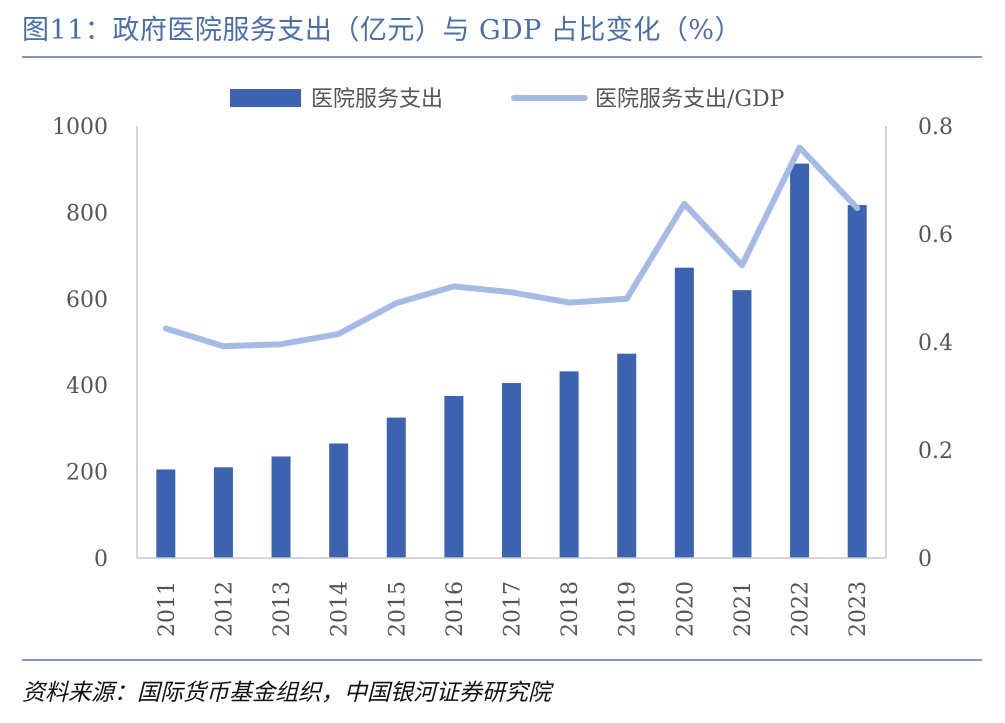  What do you see at coordinates (502, 660) in the screenshot?
I see `footer-divider` at bounding box center [502, 660].